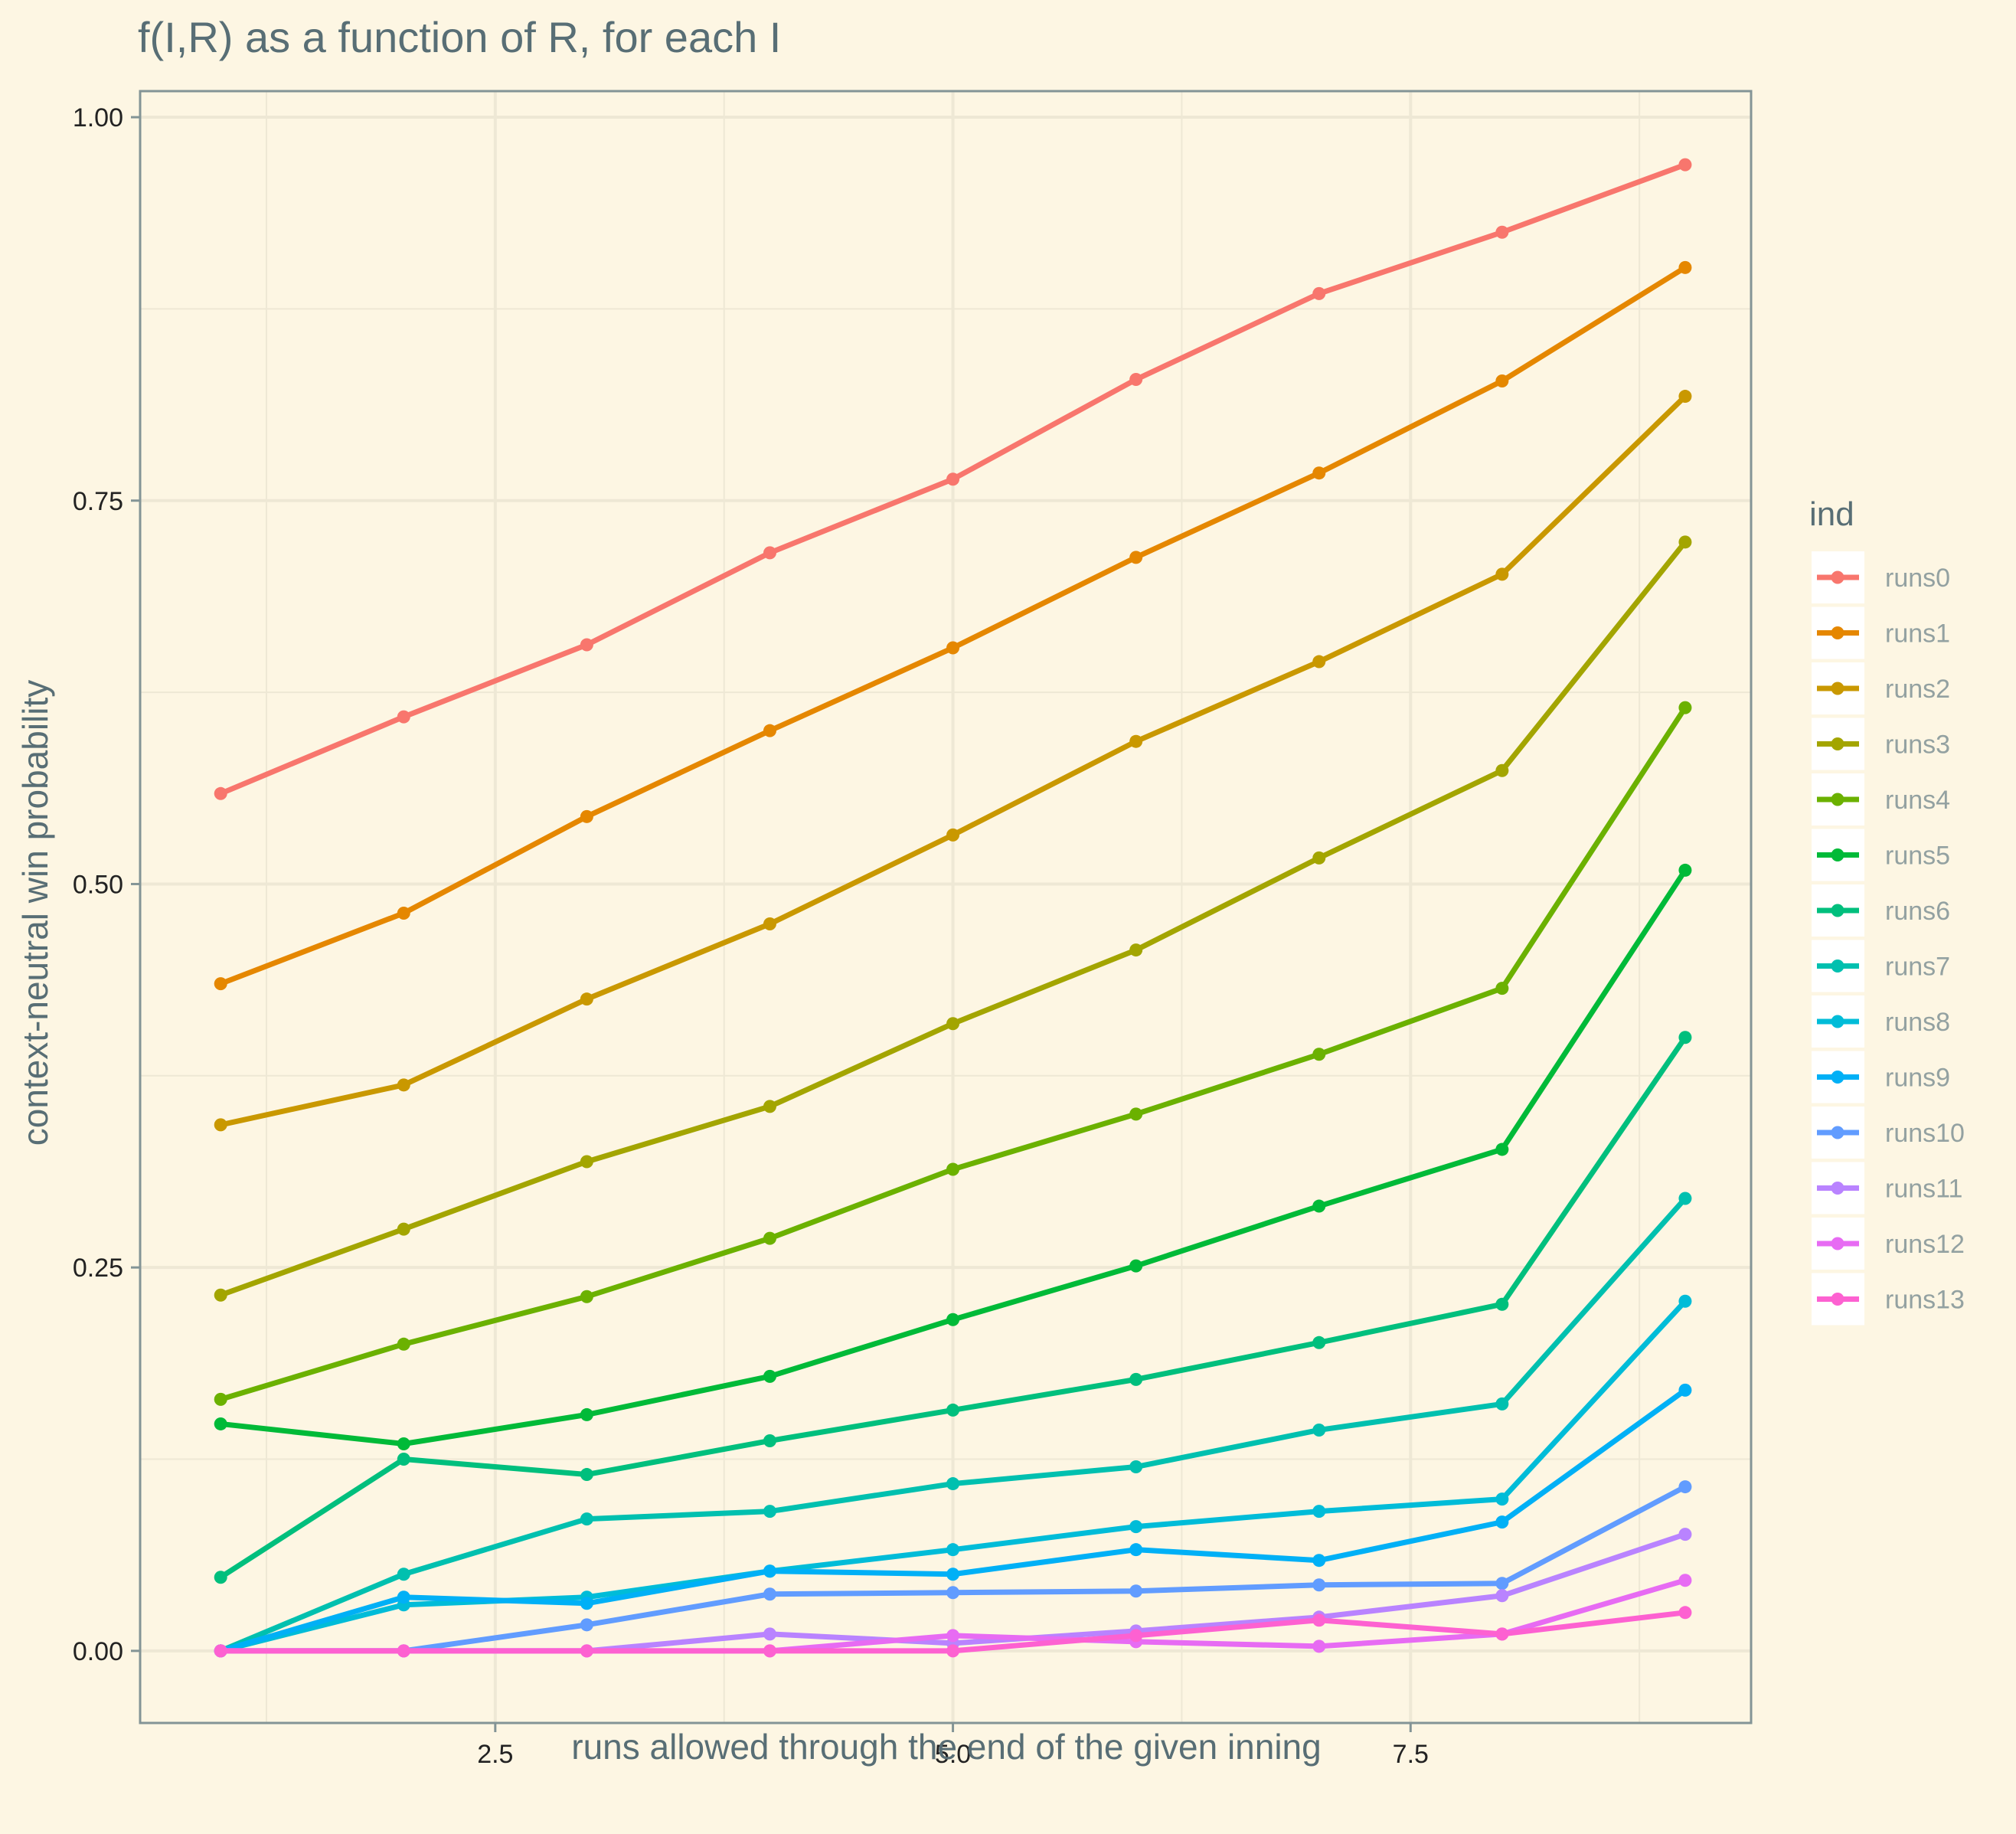 This screenshot has height=1834, width=2016. I want to click on legend-label: runs0, so click(1917, 578).